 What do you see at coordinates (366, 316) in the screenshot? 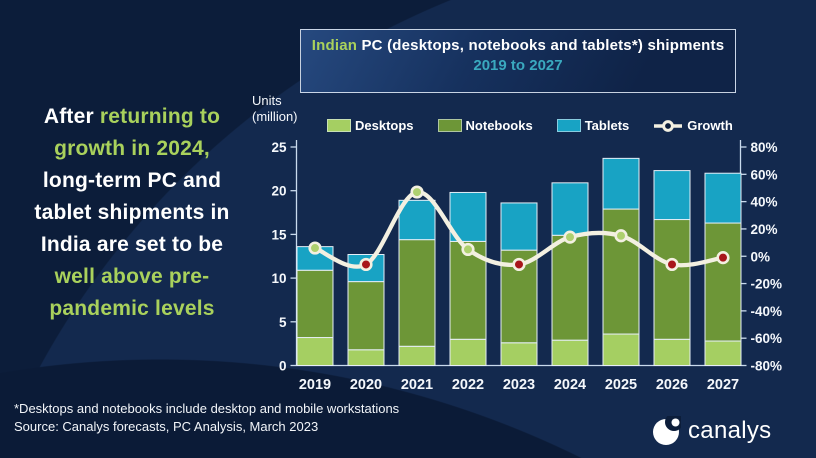
I see `bar-2020-notebooks` at bounding box center [366, 316].